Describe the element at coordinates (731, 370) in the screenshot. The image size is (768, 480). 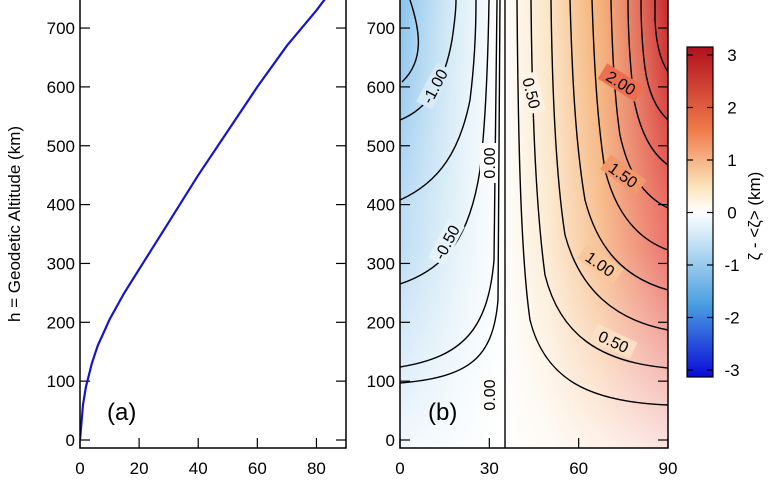
I see `colorbar-tick-label: -3` at that location.